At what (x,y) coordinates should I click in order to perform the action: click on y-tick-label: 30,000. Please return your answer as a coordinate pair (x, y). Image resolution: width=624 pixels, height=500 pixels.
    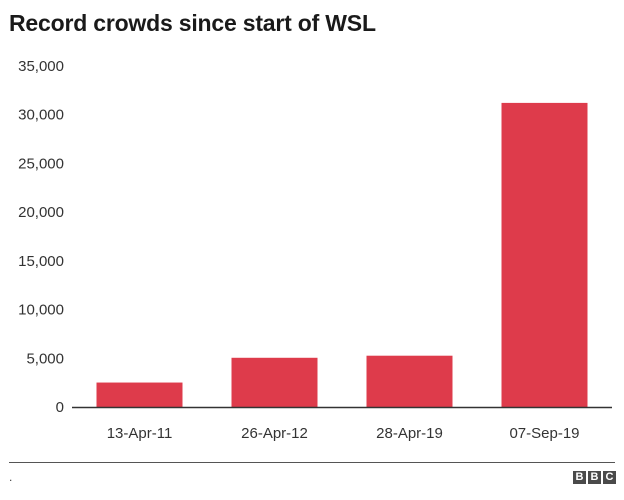
    Looking at the image, I should click on (41, 115).